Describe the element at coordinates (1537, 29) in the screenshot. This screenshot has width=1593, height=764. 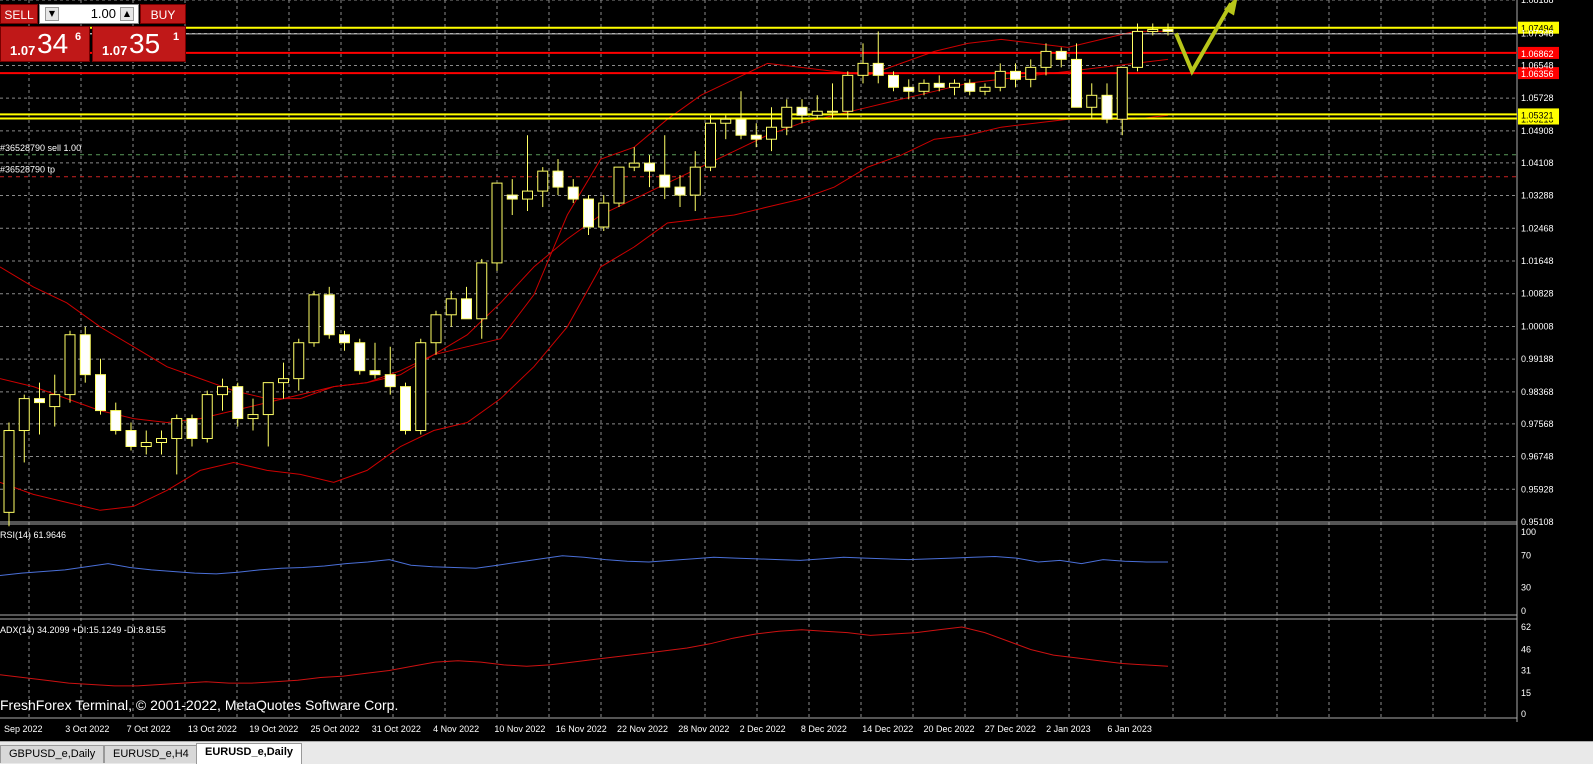
I see `level-price-label: 1.07494` at that location.